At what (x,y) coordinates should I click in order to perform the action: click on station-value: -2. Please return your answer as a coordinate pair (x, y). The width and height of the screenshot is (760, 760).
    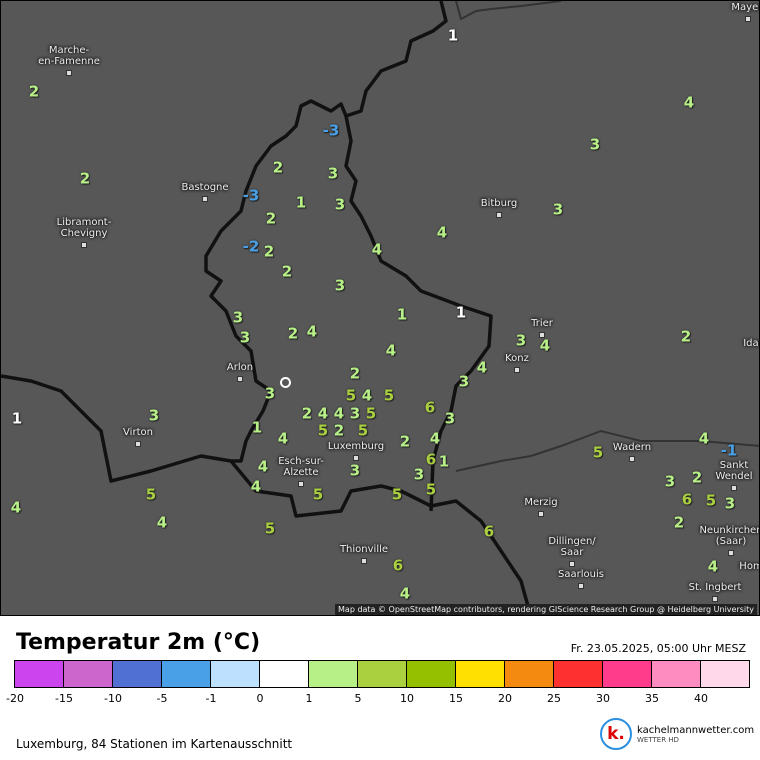
    Looking at the image, I should click on (251, 246).